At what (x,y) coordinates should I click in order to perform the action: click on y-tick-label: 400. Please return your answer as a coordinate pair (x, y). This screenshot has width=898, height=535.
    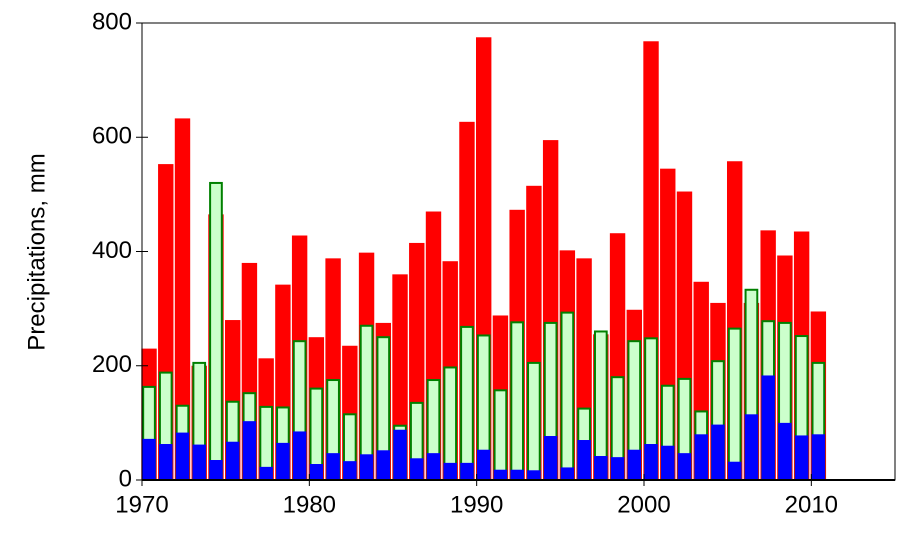
    Looking at the image, I should click on (112, 250).